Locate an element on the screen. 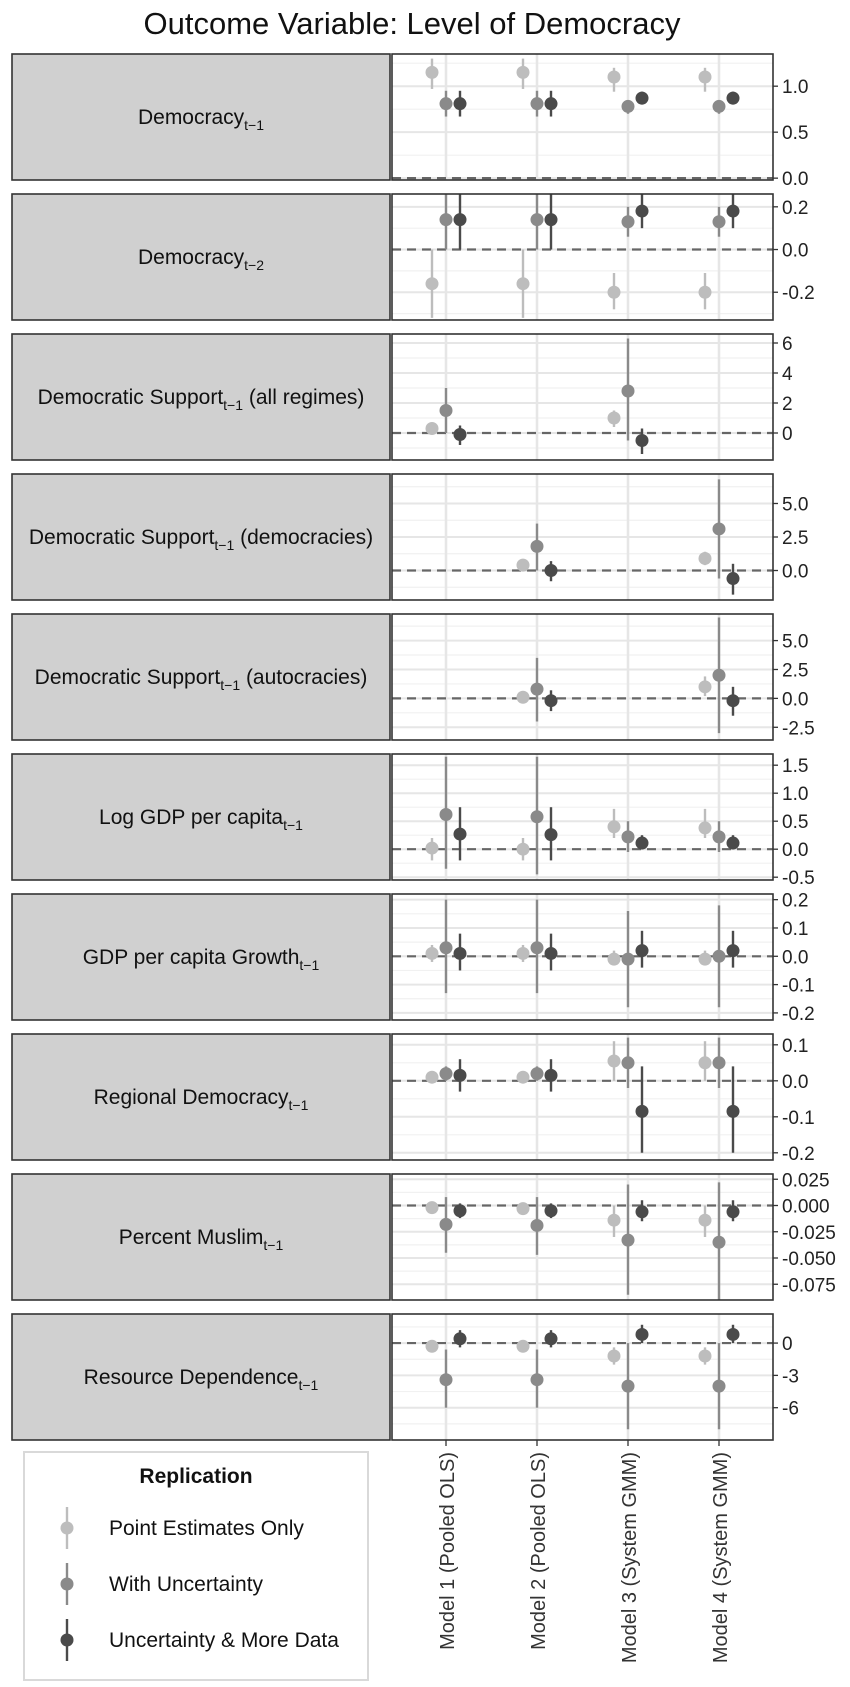 The image size is (850, 1687). panel-label: Log GDP per capitat−1 is located at coordinates (201, 819).